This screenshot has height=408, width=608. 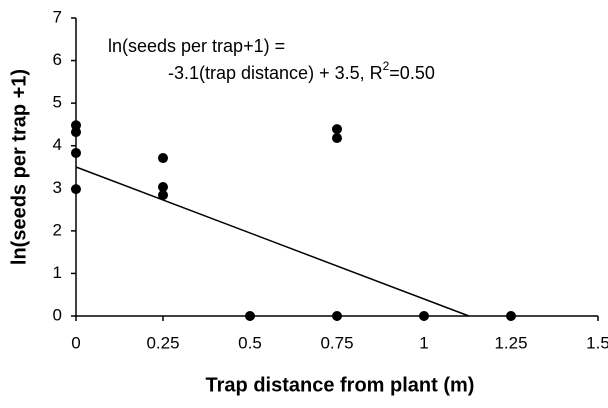 What do you see at coordinates (386, 66) in the screenshot?
I see `annotation-superscript: 2` at bounding box center [386, 66].